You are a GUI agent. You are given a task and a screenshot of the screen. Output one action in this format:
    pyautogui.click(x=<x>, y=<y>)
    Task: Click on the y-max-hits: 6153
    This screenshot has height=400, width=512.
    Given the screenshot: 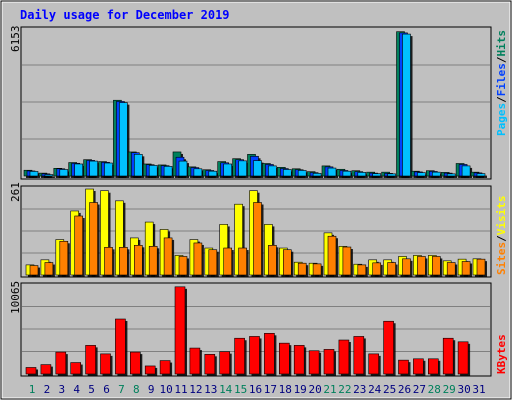 What is the action you would take?
    pyautogui.click(x=15, y=39)
    